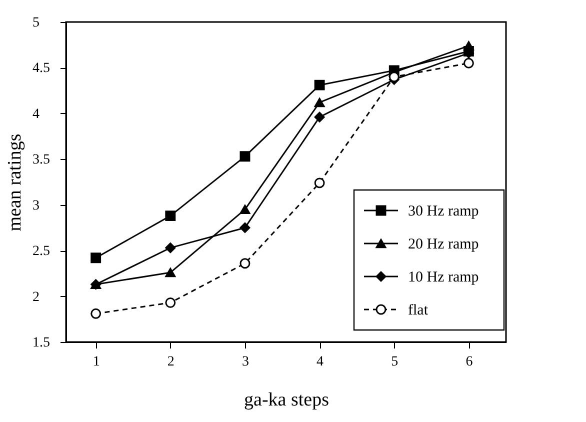 Image resolution: width=586 pixels, height=422 pixels. Describe the element at coordinates (245, 362) in the screenshot. I see `x-tick-label: 3` at that location.